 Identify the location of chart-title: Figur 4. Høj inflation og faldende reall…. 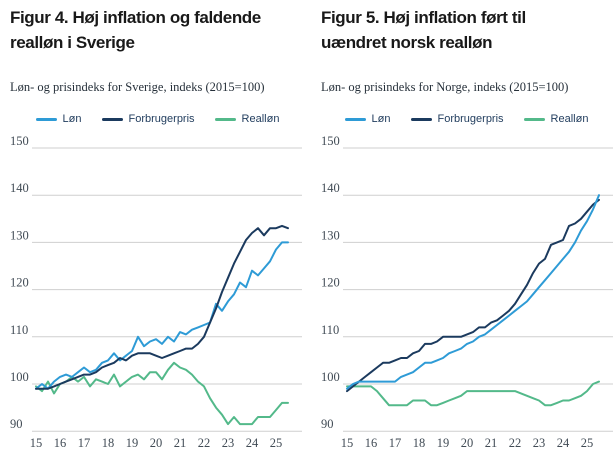
(135, 30).